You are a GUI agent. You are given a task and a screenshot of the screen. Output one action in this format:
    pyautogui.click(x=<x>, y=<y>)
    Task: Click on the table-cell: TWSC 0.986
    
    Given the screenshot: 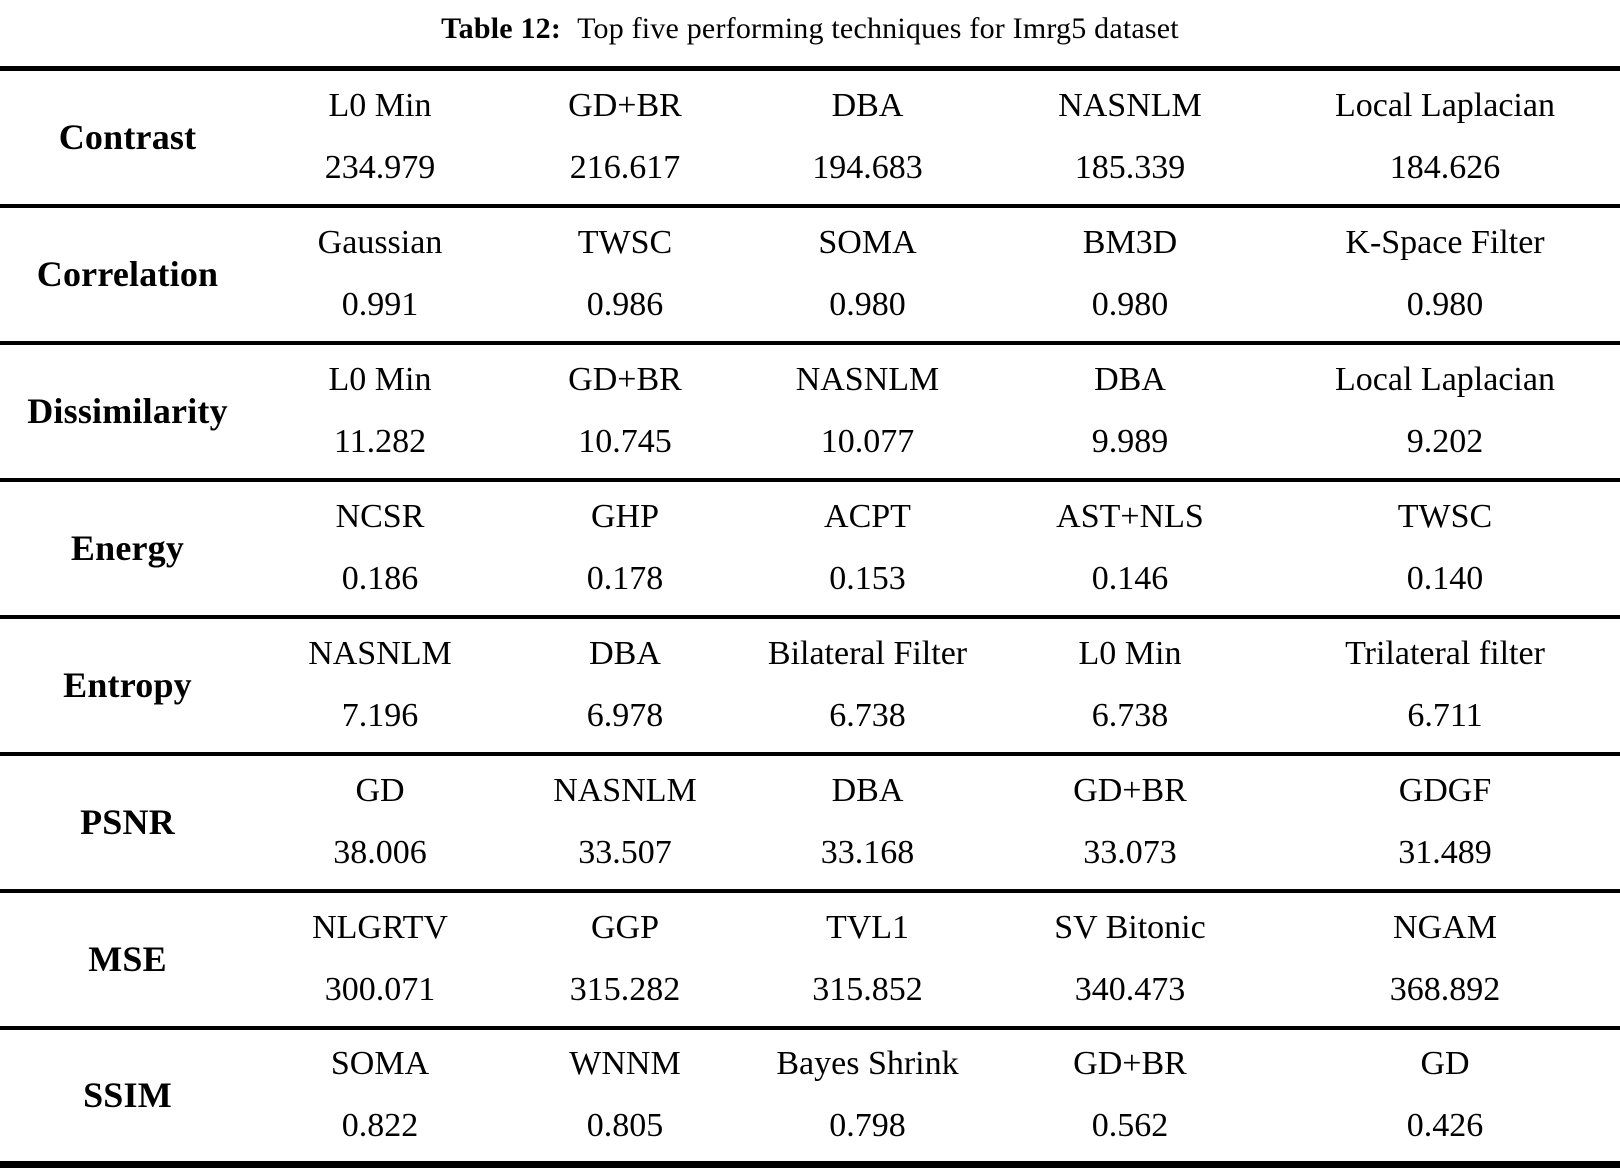 What is the action you would take?
    pyautogui.click(x=625, y=274)
    